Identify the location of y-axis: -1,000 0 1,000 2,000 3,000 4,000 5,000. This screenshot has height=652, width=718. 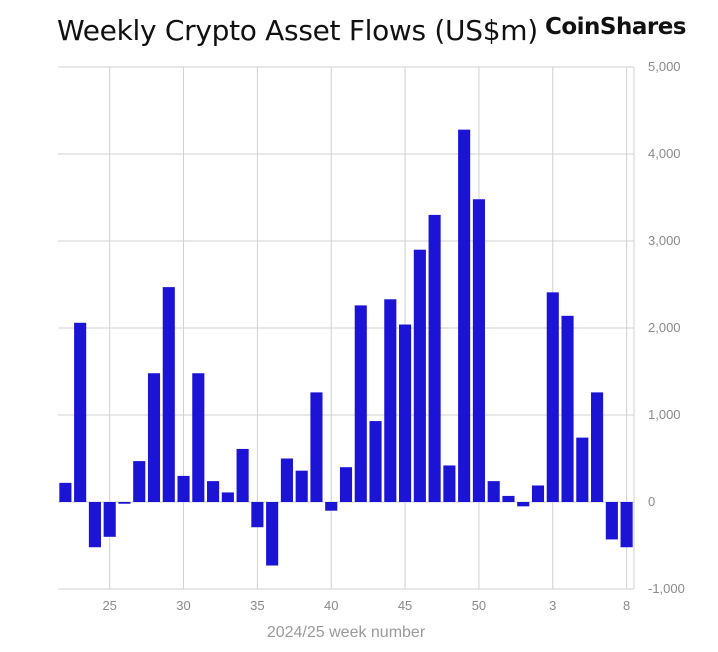
(666, 327).